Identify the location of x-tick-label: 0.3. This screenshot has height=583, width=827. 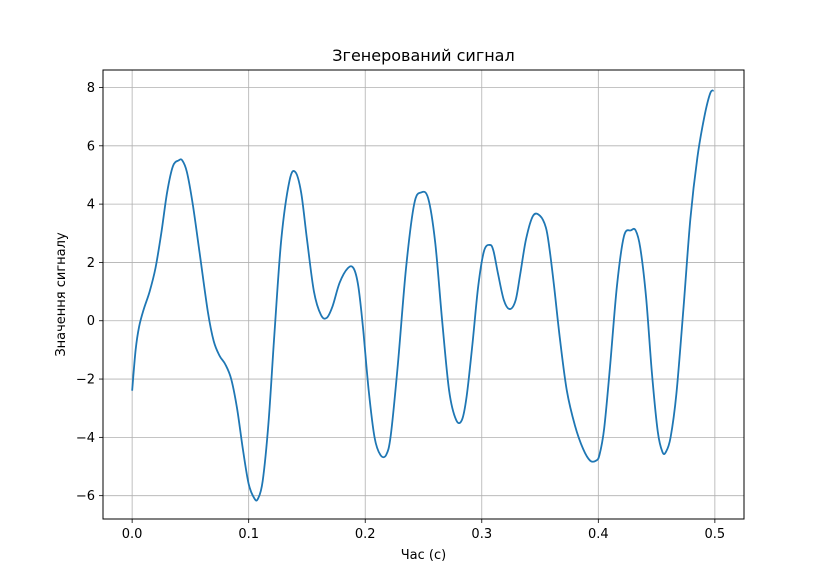
(481, 534).